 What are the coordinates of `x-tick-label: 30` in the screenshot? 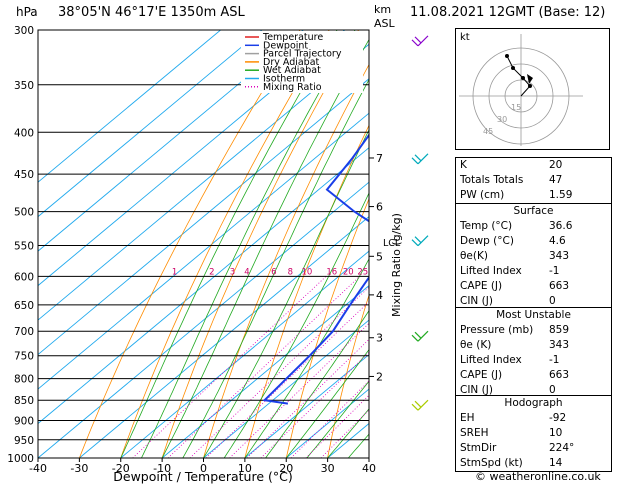 It's located at (328, 468).